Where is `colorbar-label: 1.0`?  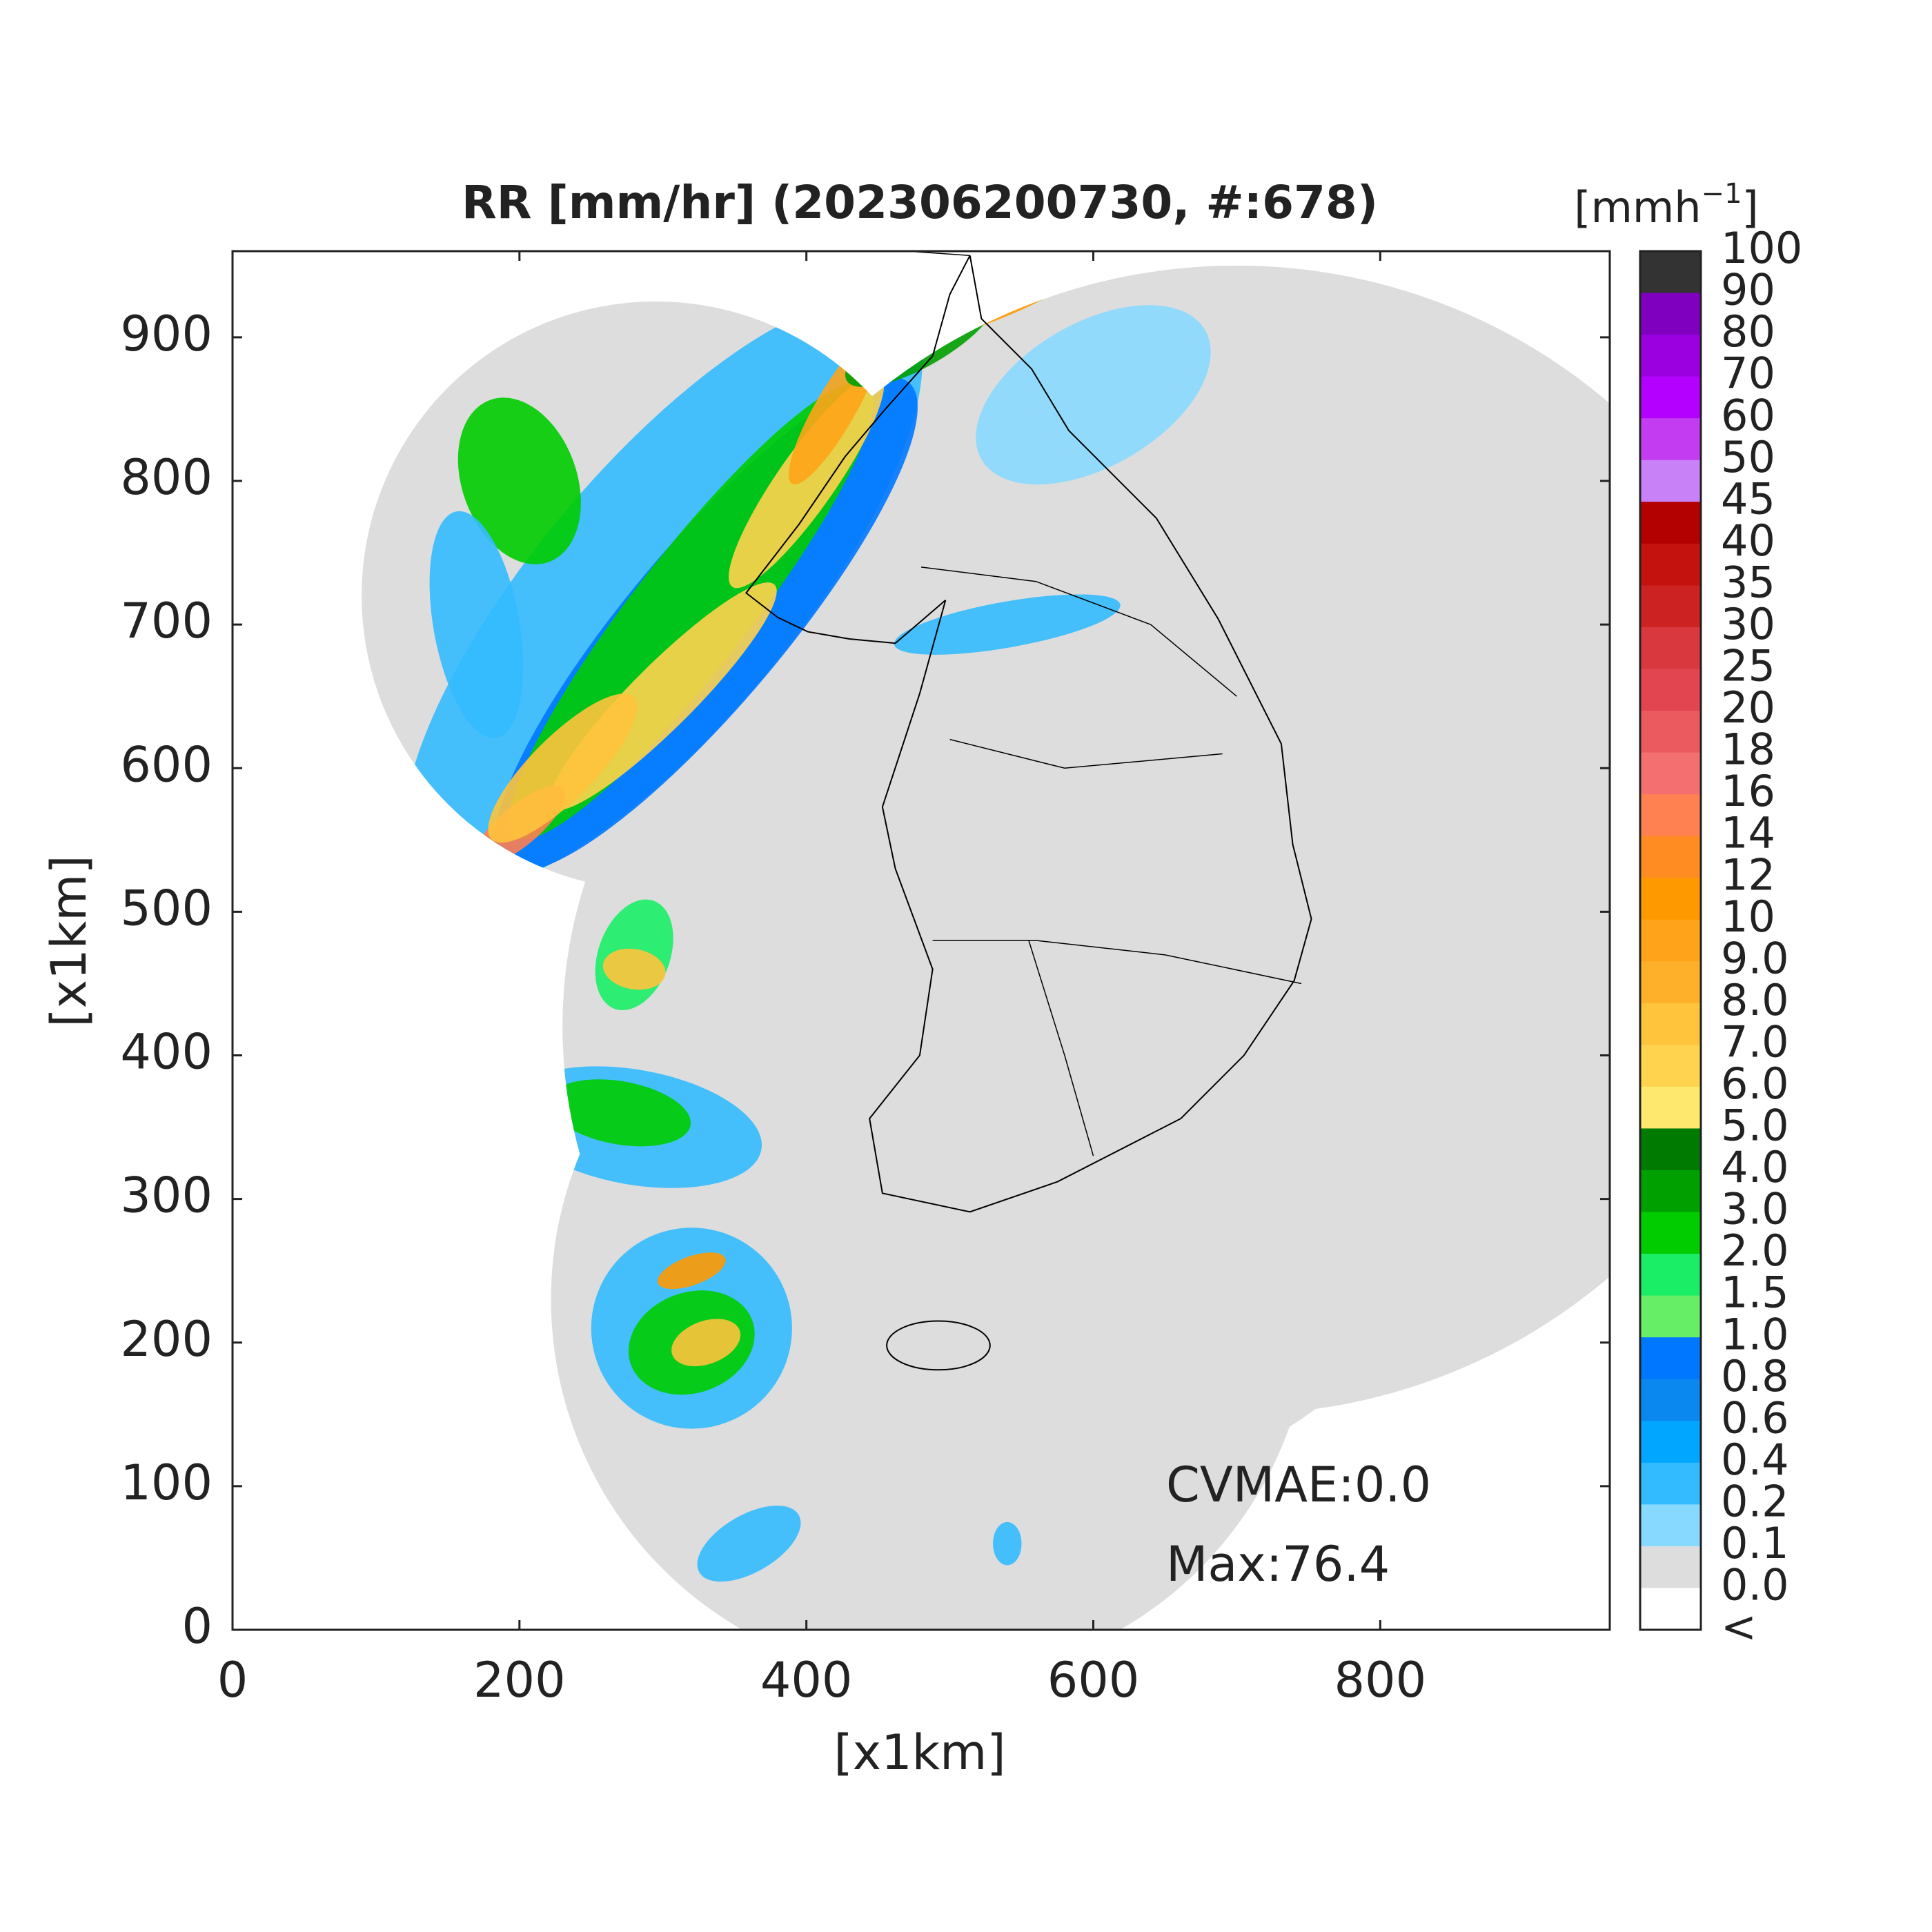 colorbar-label: 1.0 is located at coordinates (1755, 1334).